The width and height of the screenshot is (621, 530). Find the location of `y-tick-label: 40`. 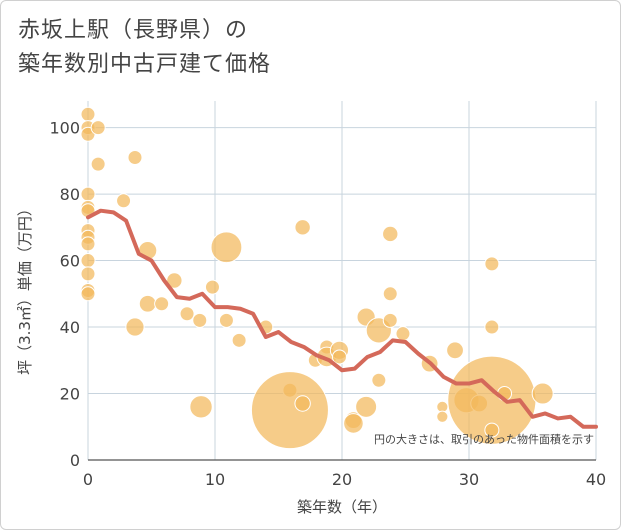

y-tick-label: 40 is located at coordinates (70, 327).